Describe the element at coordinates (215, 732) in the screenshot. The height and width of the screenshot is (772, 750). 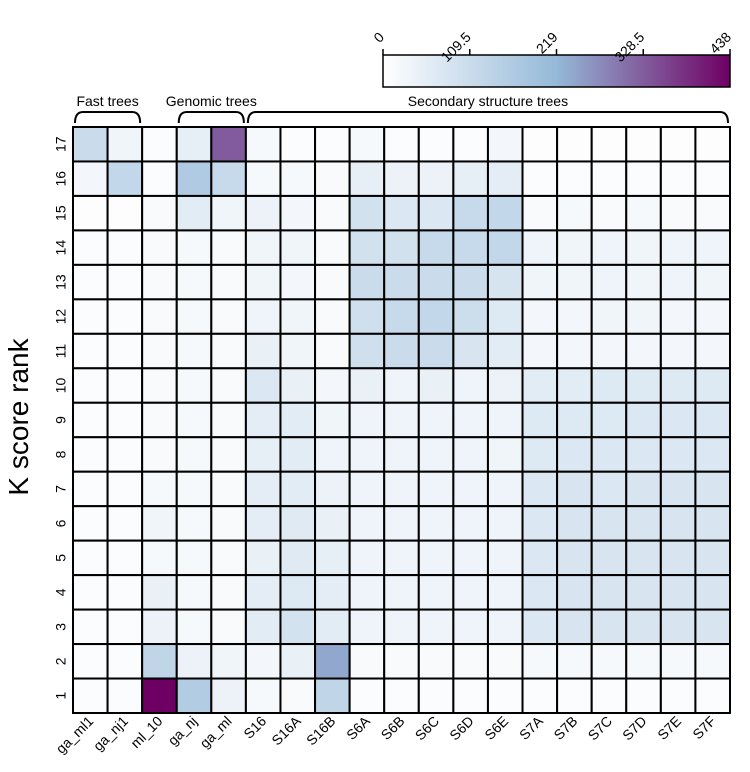
I see `x-tick-label: ga_ml` at that location.